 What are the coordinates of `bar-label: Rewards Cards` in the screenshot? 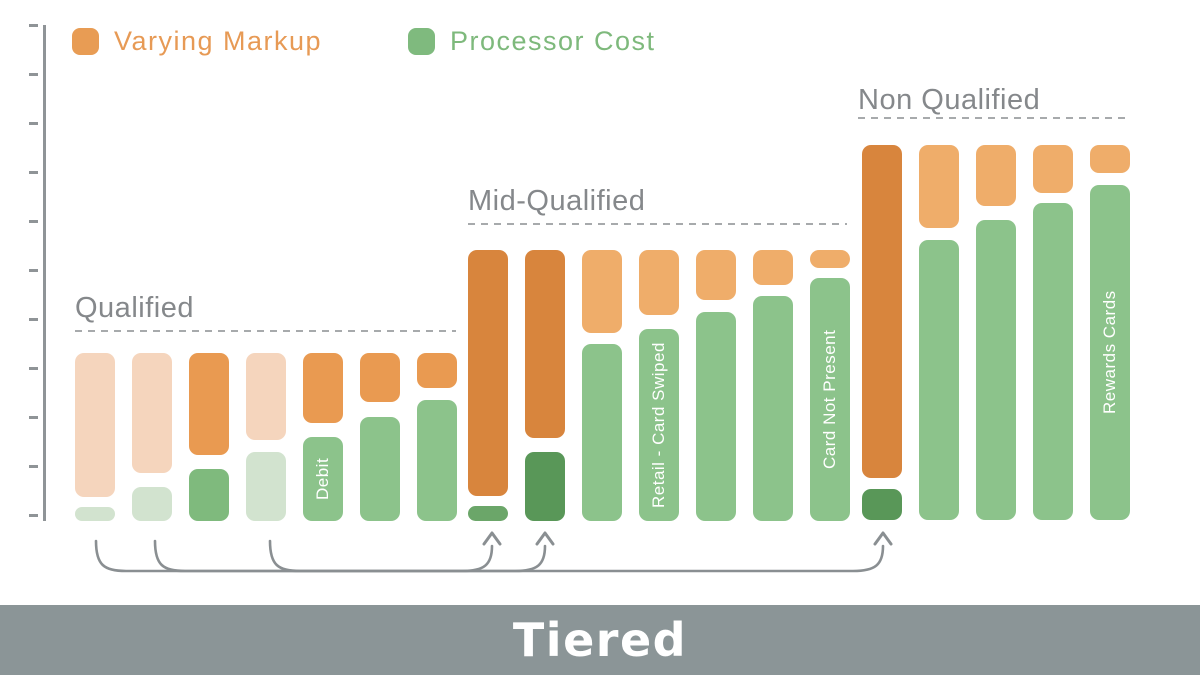 It's located at (1109, 352).